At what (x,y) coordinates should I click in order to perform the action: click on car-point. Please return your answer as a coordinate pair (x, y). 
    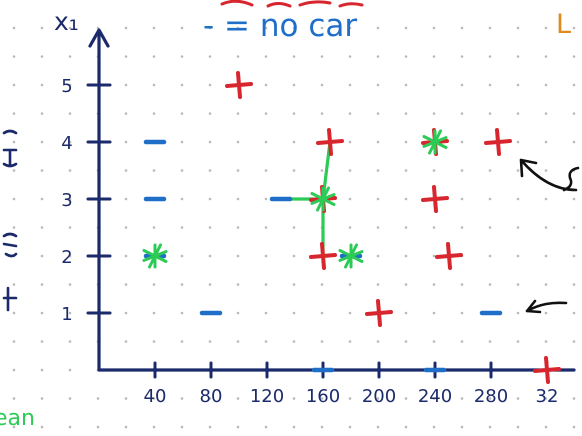
    Looking at the image, I should click on (435, 199).